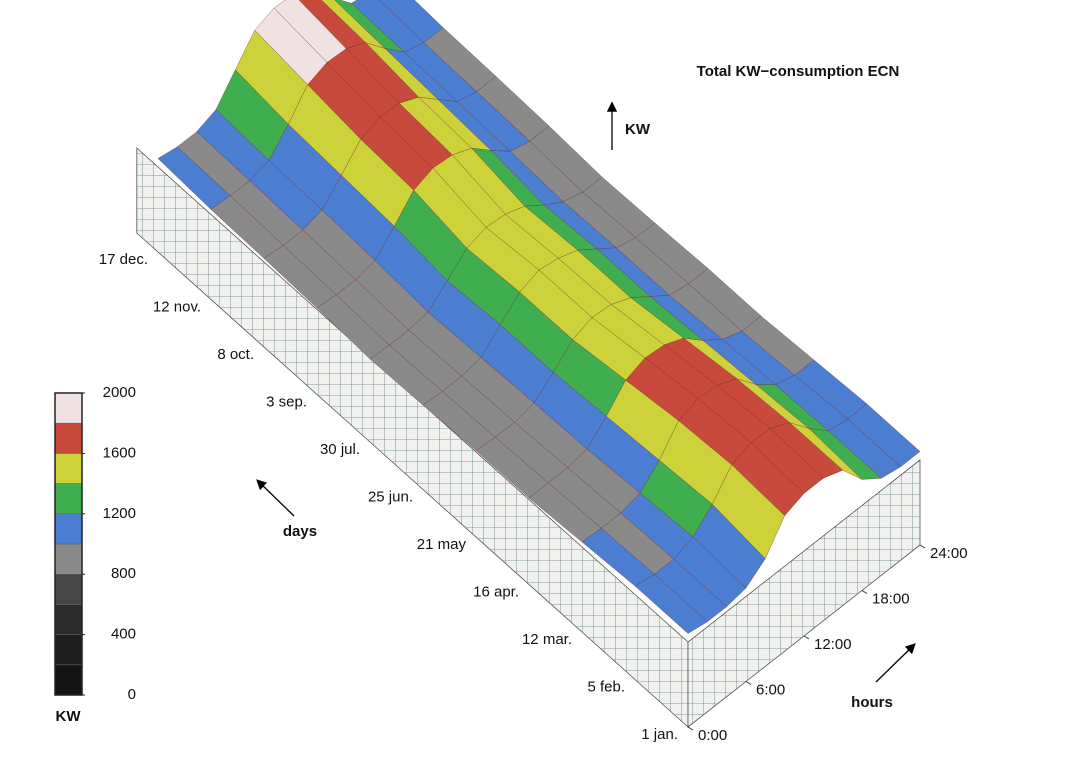 The width and height of the screenshot is (1065, 770). Describe the element at coordinates (275, 498) in the screenshot. I see `y-axis-arrow` at that location.